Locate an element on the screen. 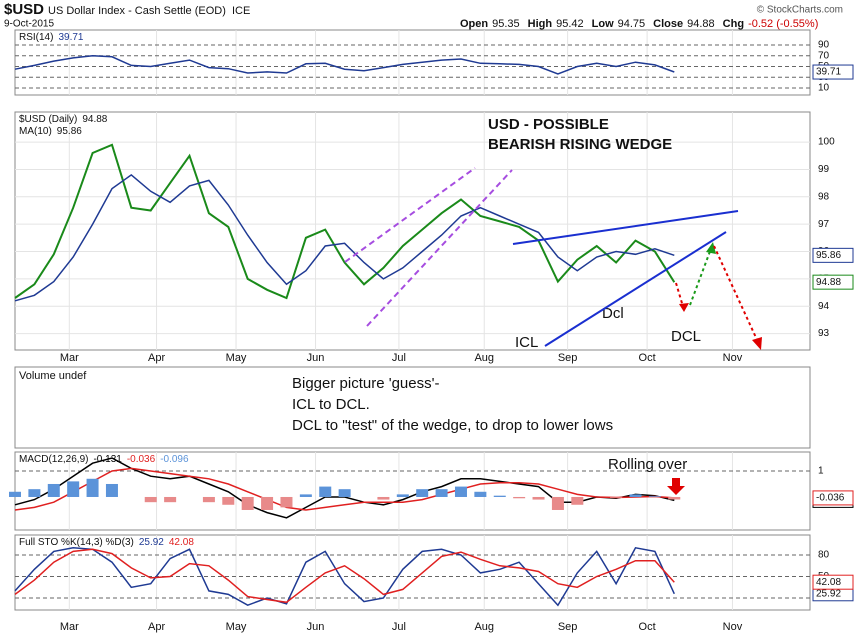 The image size is (855, 639). legend-value: -0.131 is located at coordinates (107, 459).